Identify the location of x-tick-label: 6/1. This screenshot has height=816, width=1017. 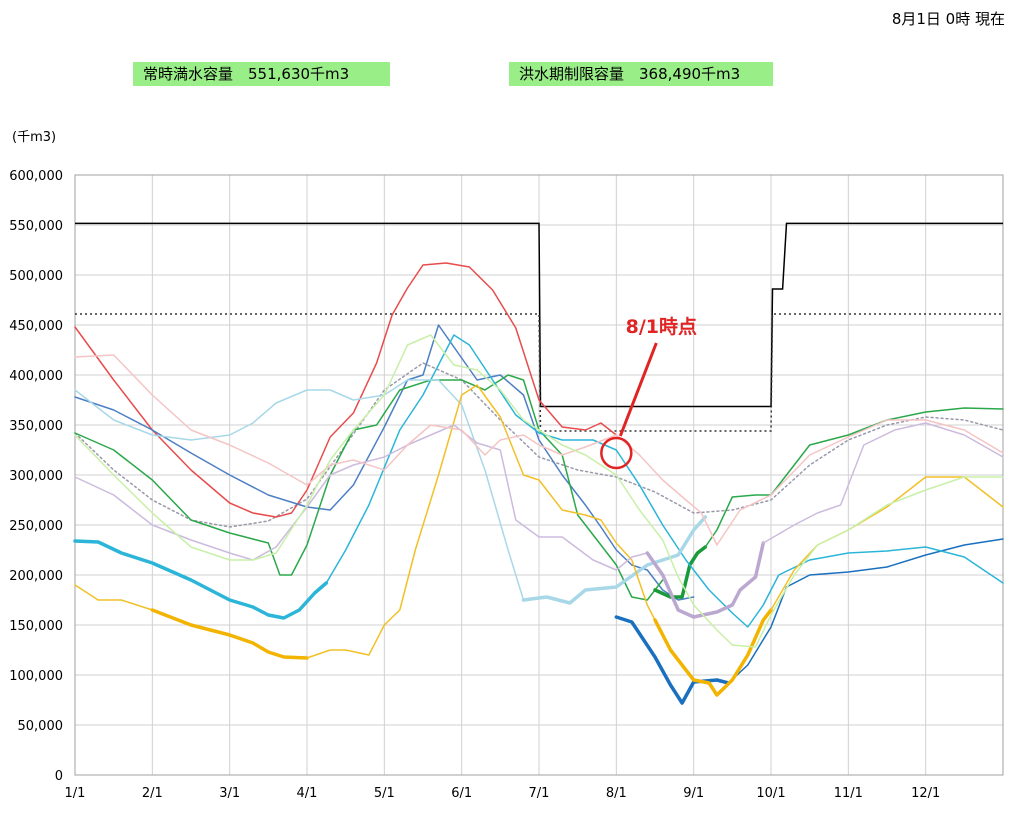
(461, 793).